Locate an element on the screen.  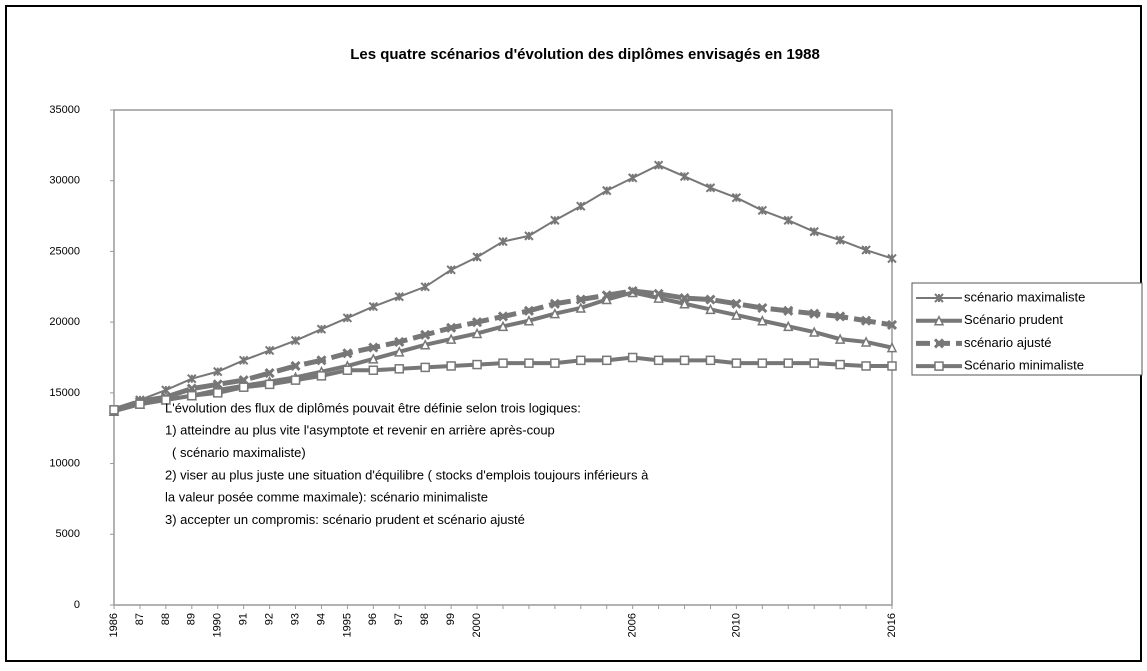
x-tick-label: 2000 is located at coordinates (477, 625).